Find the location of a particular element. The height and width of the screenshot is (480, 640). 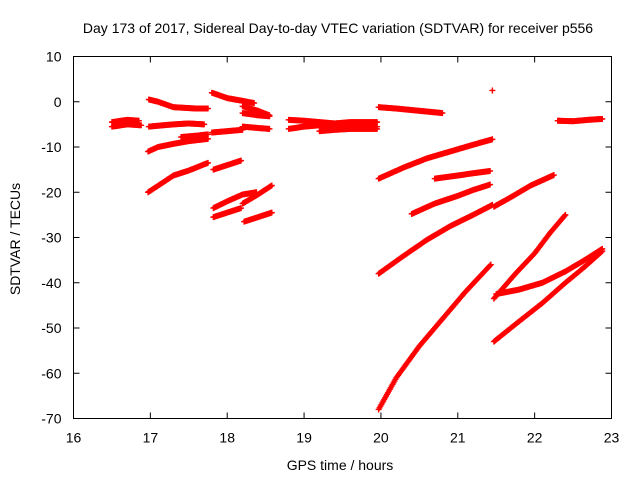

y-tick-label: -30 is located at coordinates (51, 238).